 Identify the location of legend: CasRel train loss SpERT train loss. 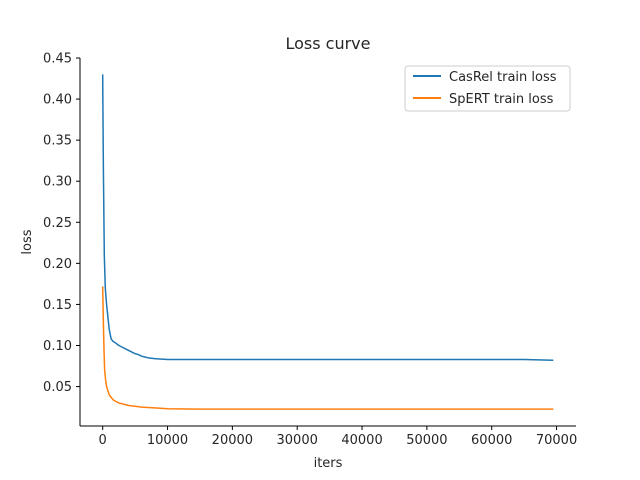
(487, 88).